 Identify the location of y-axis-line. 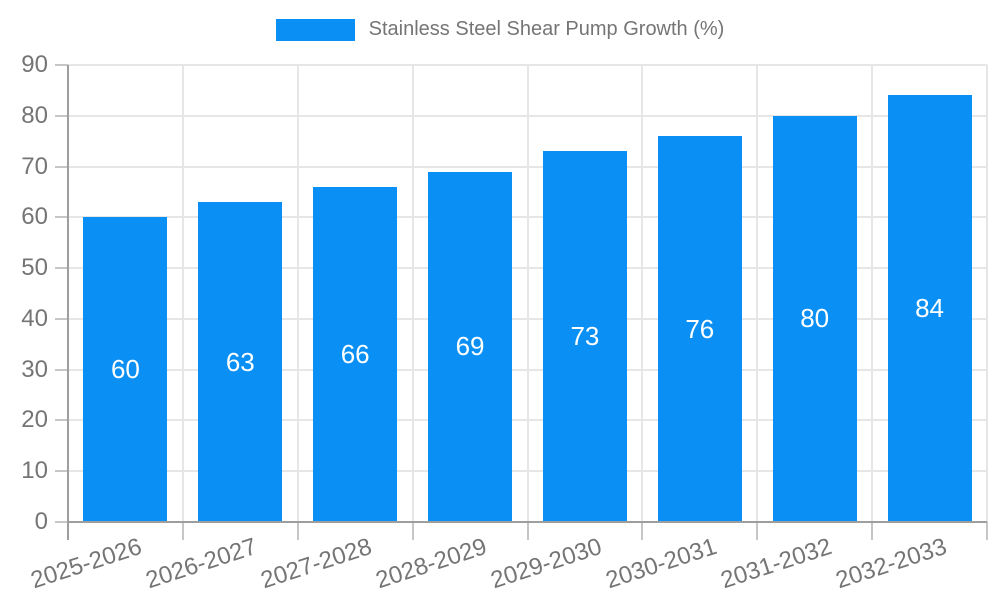
(68, 302).